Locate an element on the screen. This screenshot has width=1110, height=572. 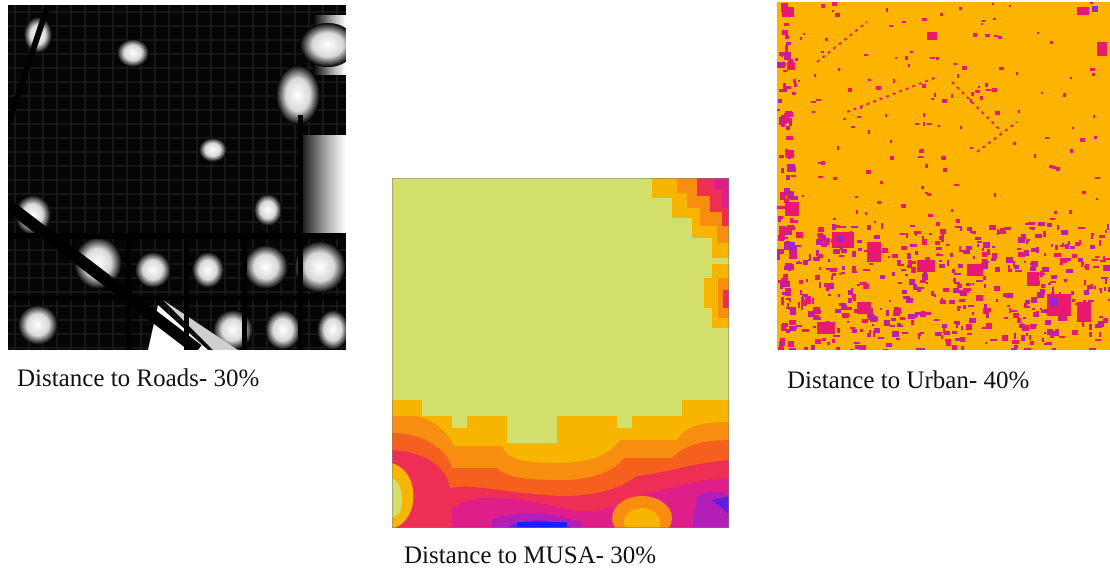
caption-roads: Distance to Roads- 30% is located at coordinates (138, 378).